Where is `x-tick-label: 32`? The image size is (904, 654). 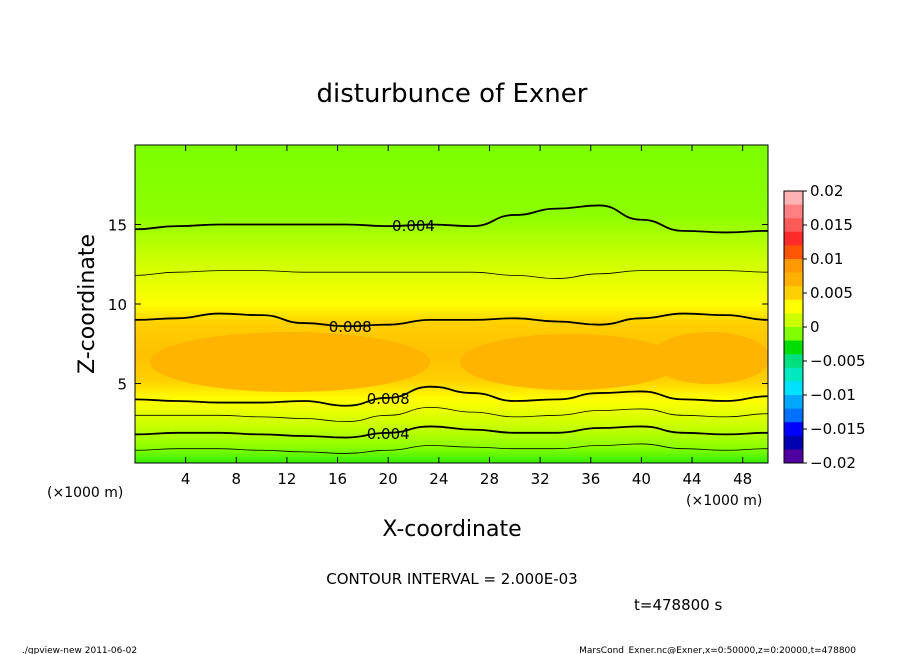
x-tick-label: 32 is located at coordinates (540, 479).